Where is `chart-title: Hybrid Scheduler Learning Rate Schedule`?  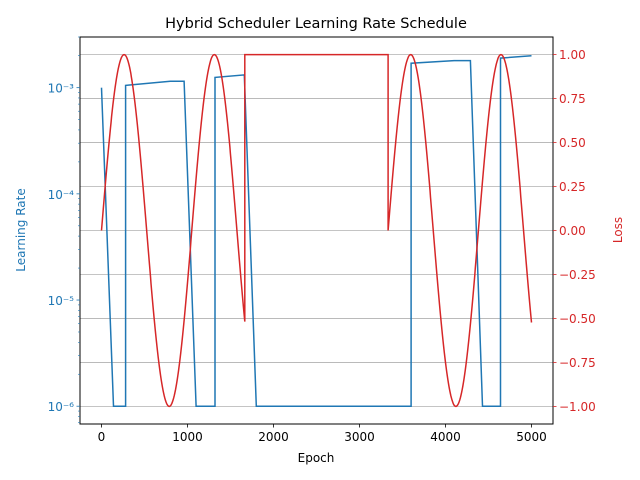 chart-title: Hybrid Scheduler Learning Rate Schedule is located at coordinates (316, 24).